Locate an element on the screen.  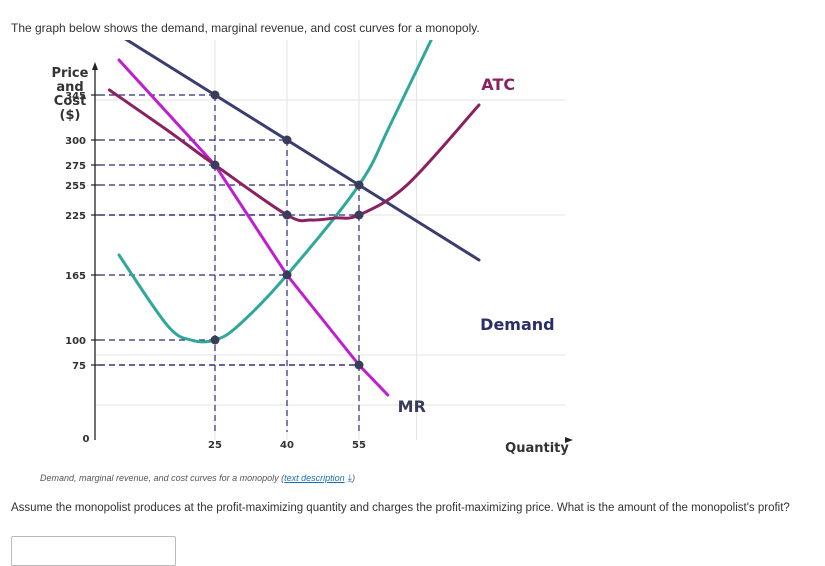
y-tick-label: 225 is located at coordinates (75, 216).